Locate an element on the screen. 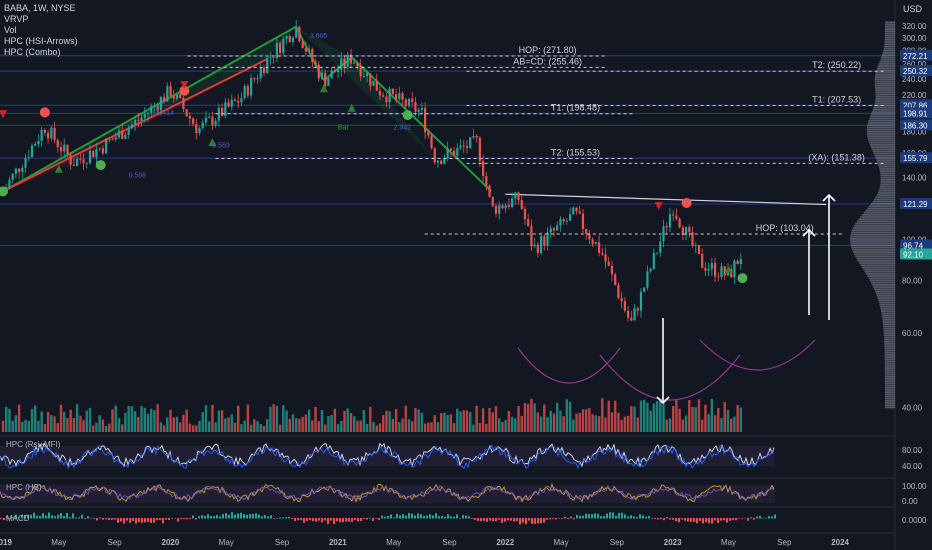  indicator-hpc-hsi-arrows: HPC (HSI-Arrows) is located at coordinates (41, 41).